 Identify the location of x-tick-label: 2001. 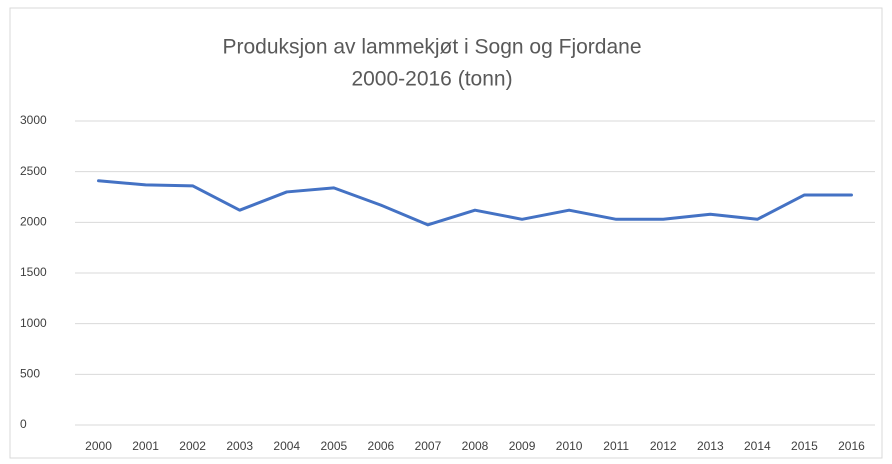
(145, 446).